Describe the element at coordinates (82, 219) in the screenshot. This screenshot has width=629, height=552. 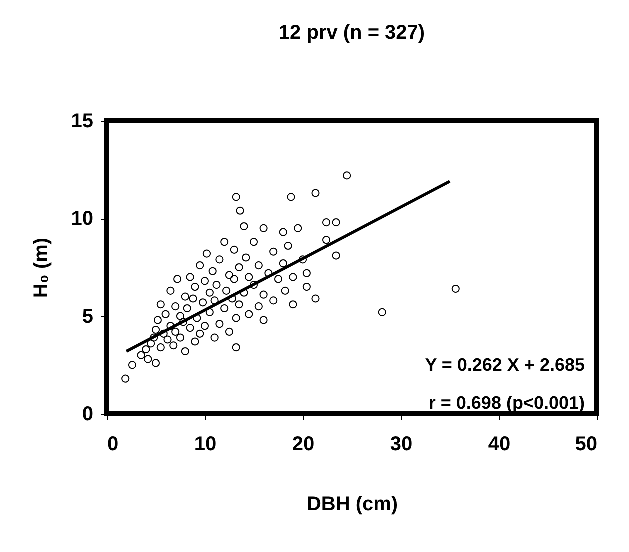
I see `y-tick-label: 10` at that location.